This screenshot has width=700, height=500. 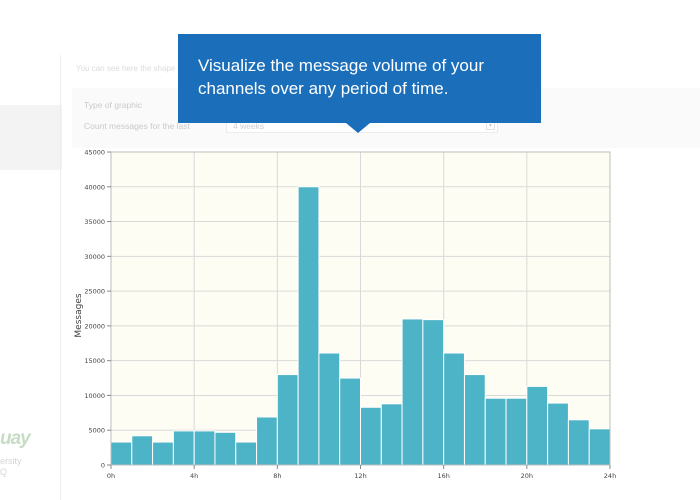 What do you see at coordinates (94, 153) in the screenshot?
I see `y-tick-label: 45000` at bounding box center [94, 153].